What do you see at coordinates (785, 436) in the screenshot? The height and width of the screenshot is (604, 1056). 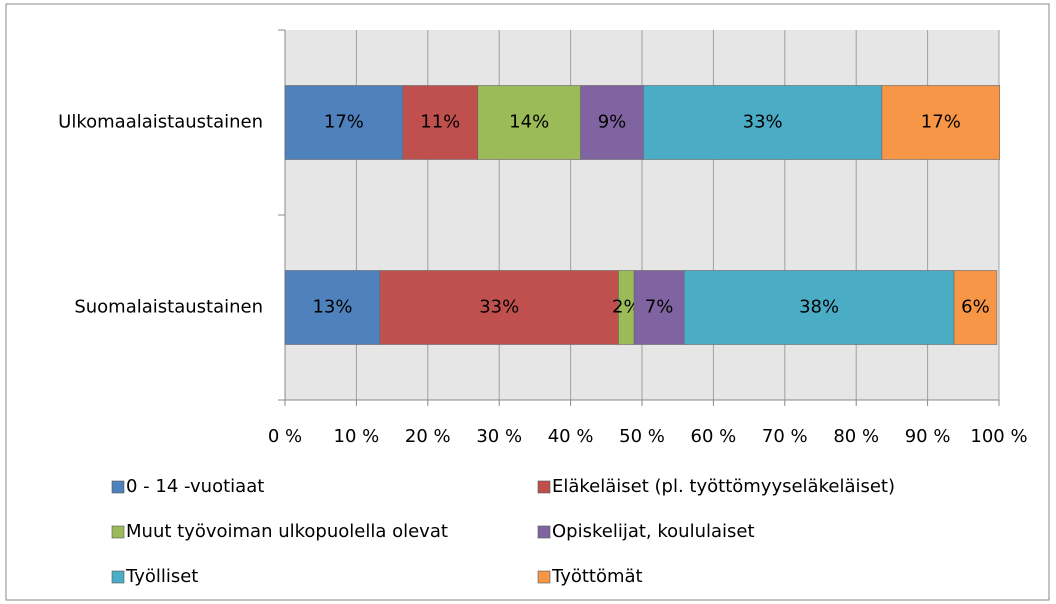 I see `x-tick-label: 70 %` at bounding box center [785, 436].